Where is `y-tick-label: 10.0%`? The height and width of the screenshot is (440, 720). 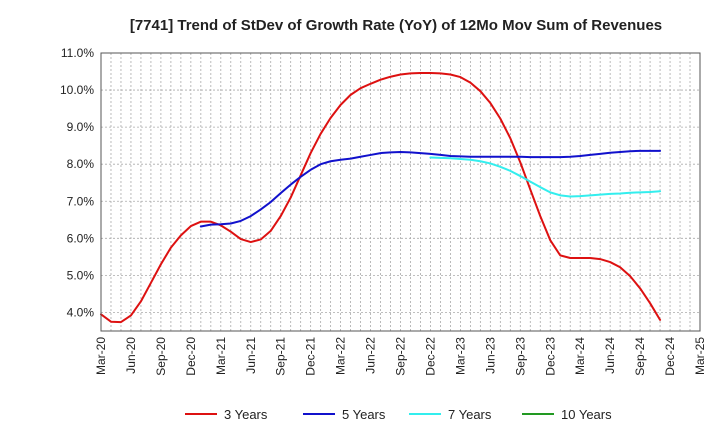
y-tick-label: 10.0% is located at coordinates (77, 90).